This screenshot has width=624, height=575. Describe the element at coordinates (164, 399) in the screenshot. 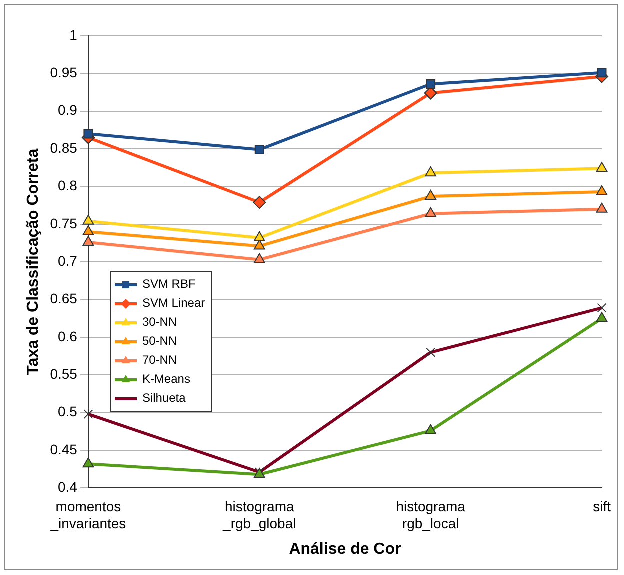

I see `legend-label: Silhueta` at that location.